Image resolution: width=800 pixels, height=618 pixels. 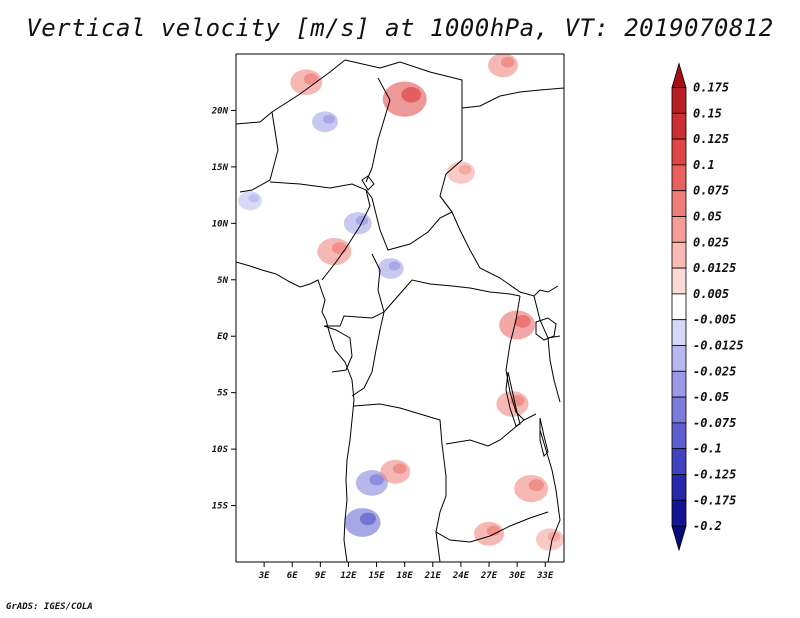 What do you see at coordinates (707, 449) in the screenshot?
I see `colorbar-label: -0.1` at bounding box center [707, 449].